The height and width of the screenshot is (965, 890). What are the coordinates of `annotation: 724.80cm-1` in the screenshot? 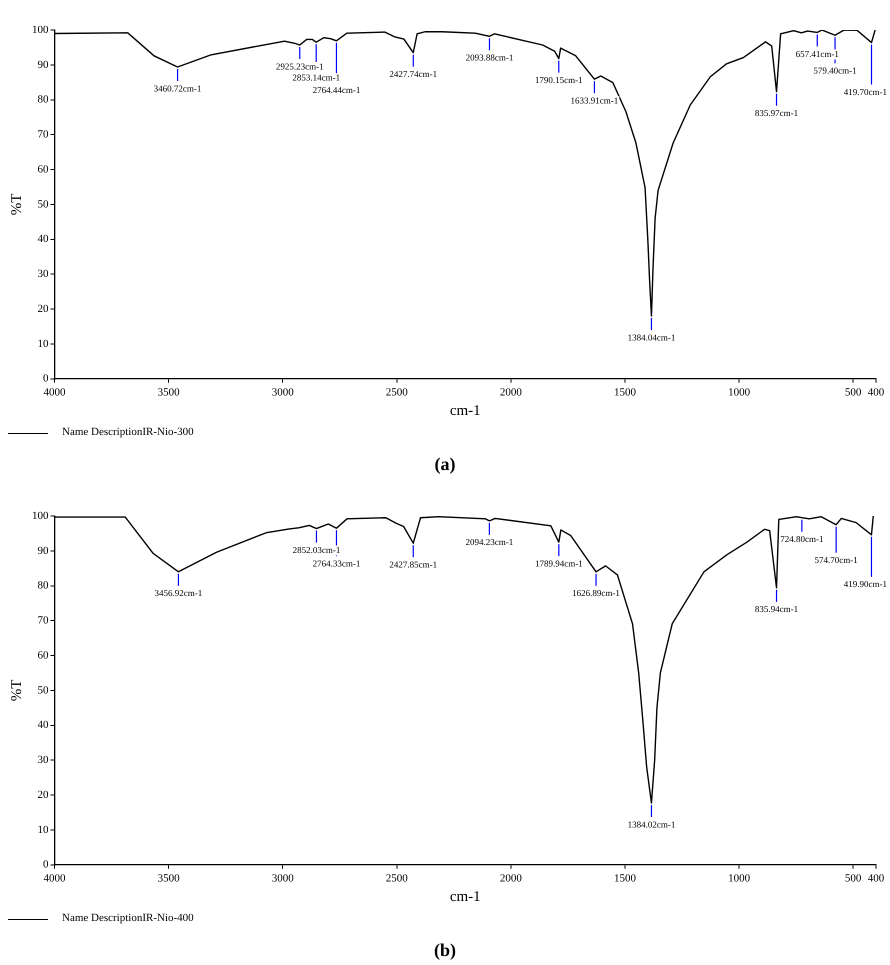 It's located at (802, 539).